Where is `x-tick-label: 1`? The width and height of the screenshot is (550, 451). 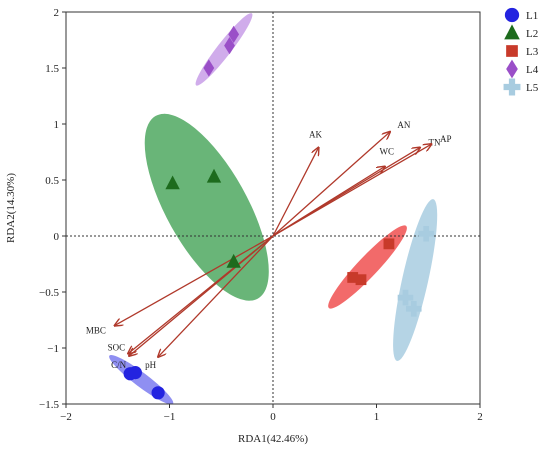 x-tick-label: 1 is located at coordinates (377, 417).